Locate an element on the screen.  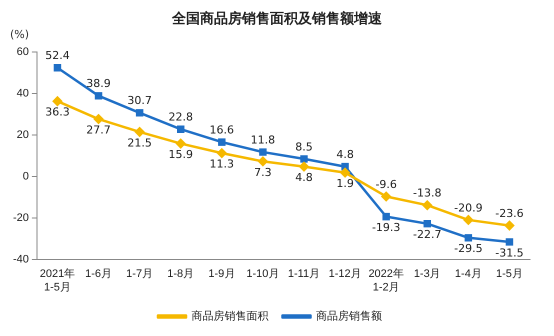
data-label: 22.8 is located at coordinates (180, 117).